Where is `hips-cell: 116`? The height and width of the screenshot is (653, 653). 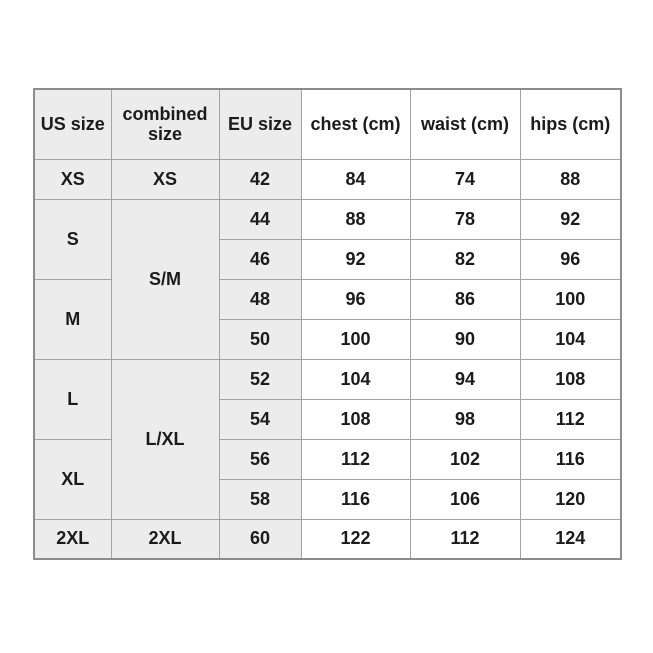
hips-cell: 116 is located at coordinates (570, 459).